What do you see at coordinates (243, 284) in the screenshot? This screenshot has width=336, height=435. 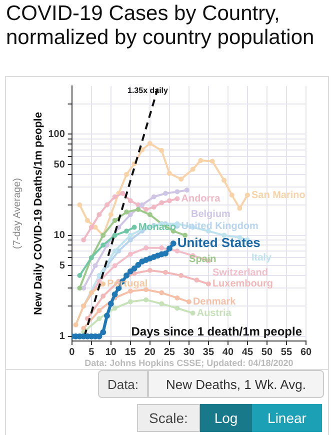 I see `series-label: Luxembourg` at bounding box center [243, 284].